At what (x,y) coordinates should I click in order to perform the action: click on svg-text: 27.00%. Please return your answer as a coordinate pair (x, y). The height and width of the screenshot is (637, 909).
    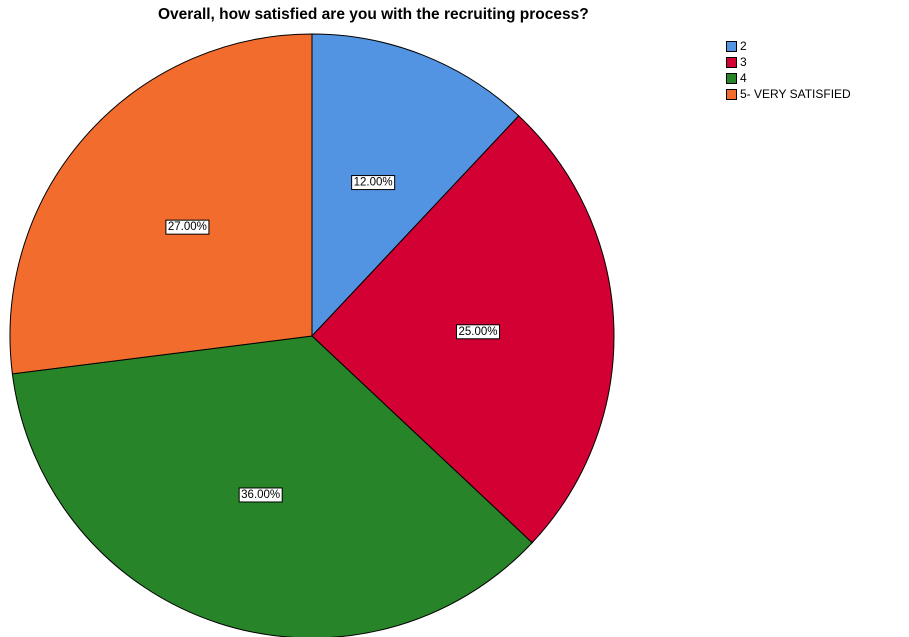
    Looking at the image, I should click on (187, 227).